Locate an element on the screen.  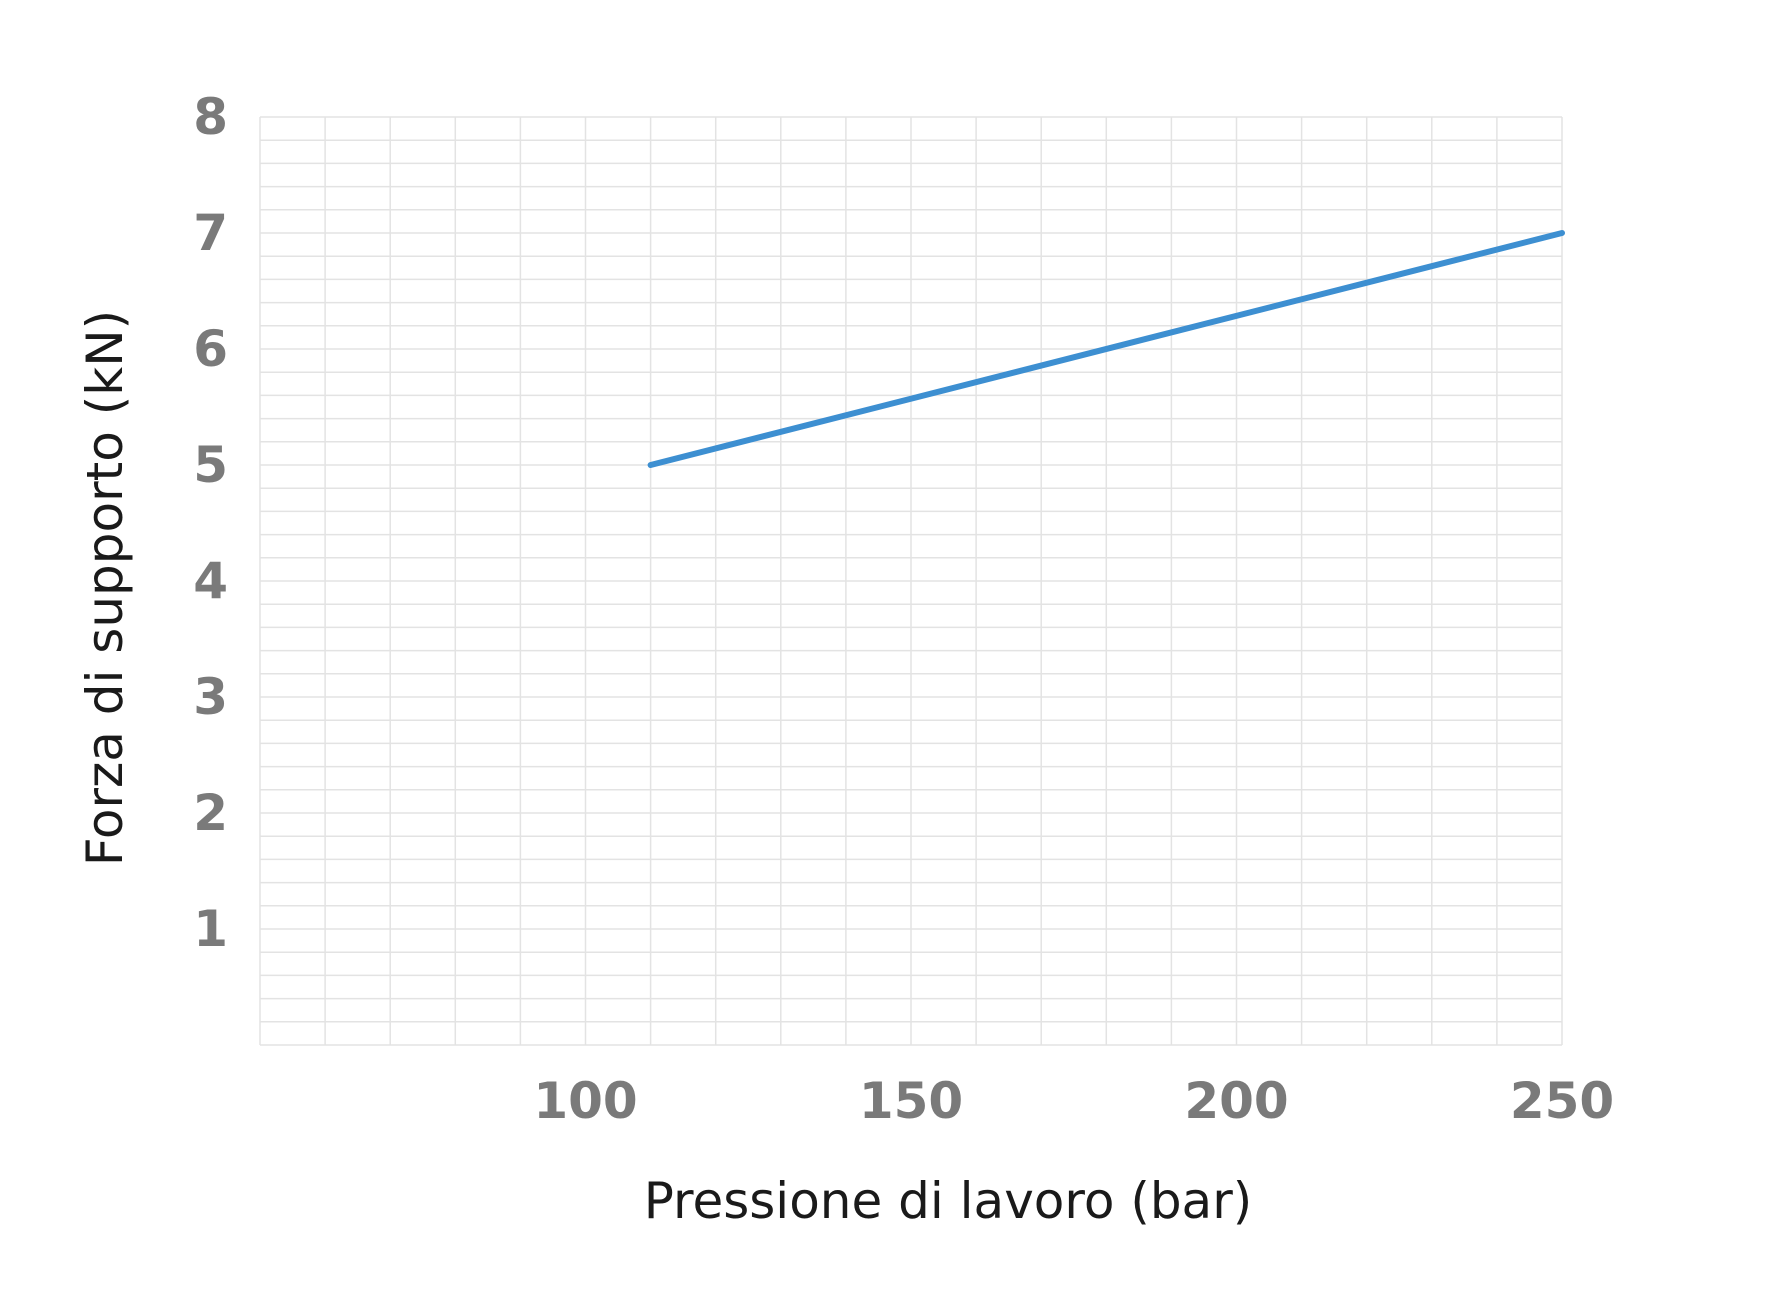
series-group is located at coordinates (1106, 349).